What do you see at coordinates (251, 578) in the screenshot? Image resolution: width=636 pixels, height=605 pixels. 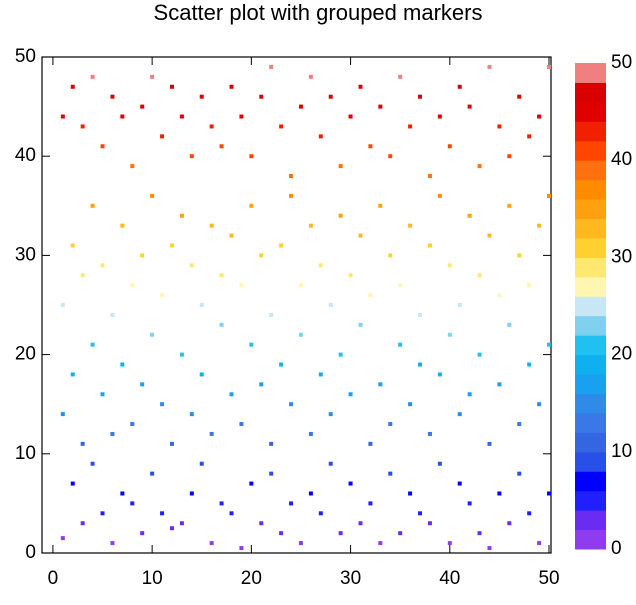 I see `x-tick-label: 20` at bounding box center [251, 578].